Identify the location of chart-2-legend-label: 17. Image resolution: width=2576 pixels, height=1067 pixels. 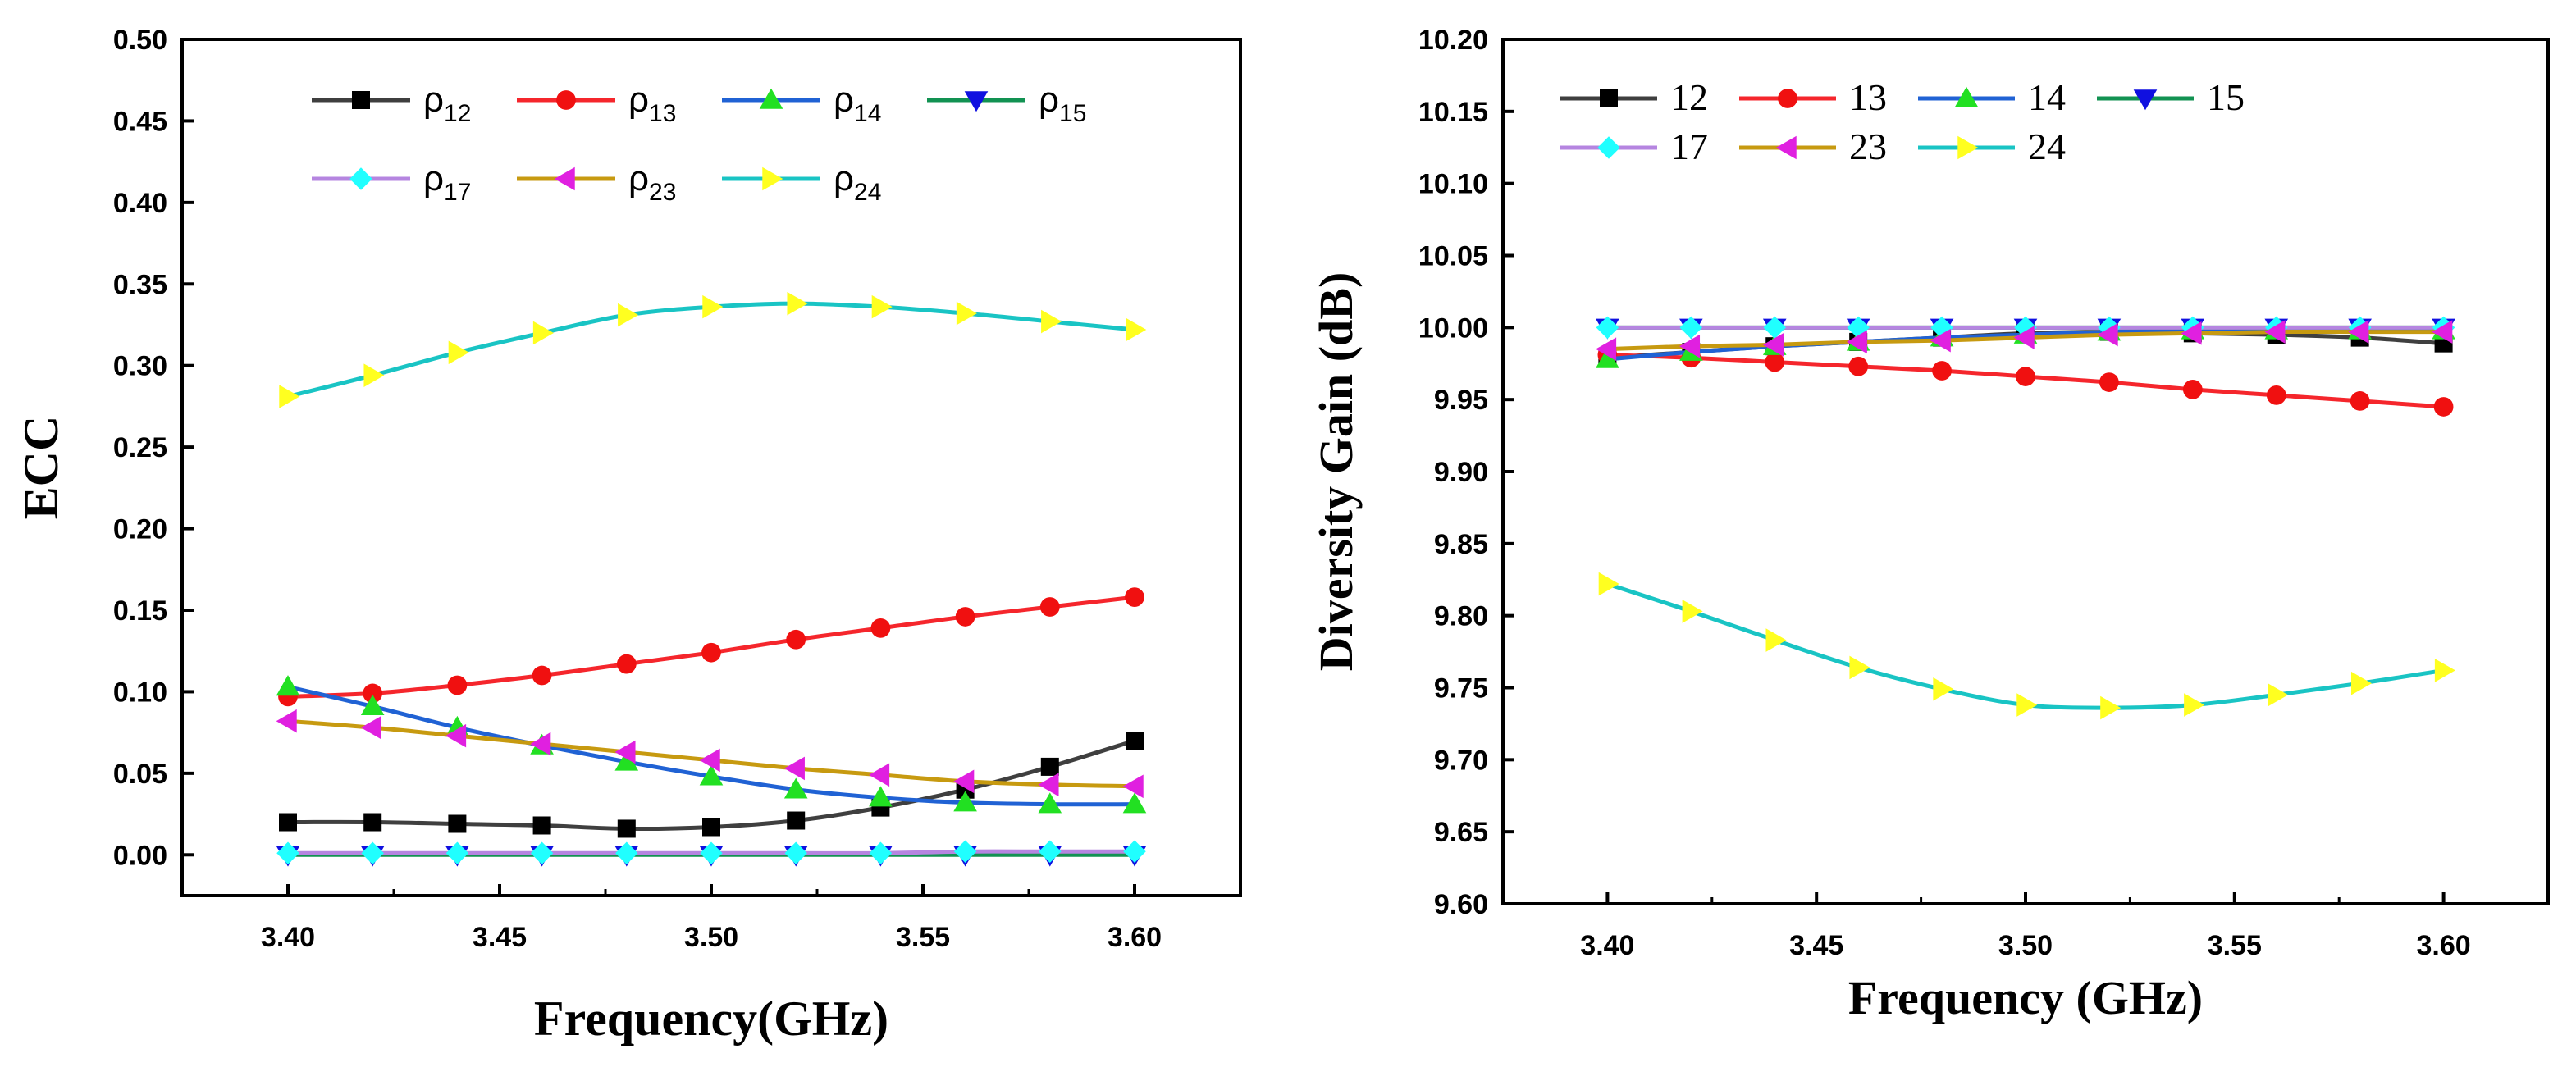
(1689, 146).